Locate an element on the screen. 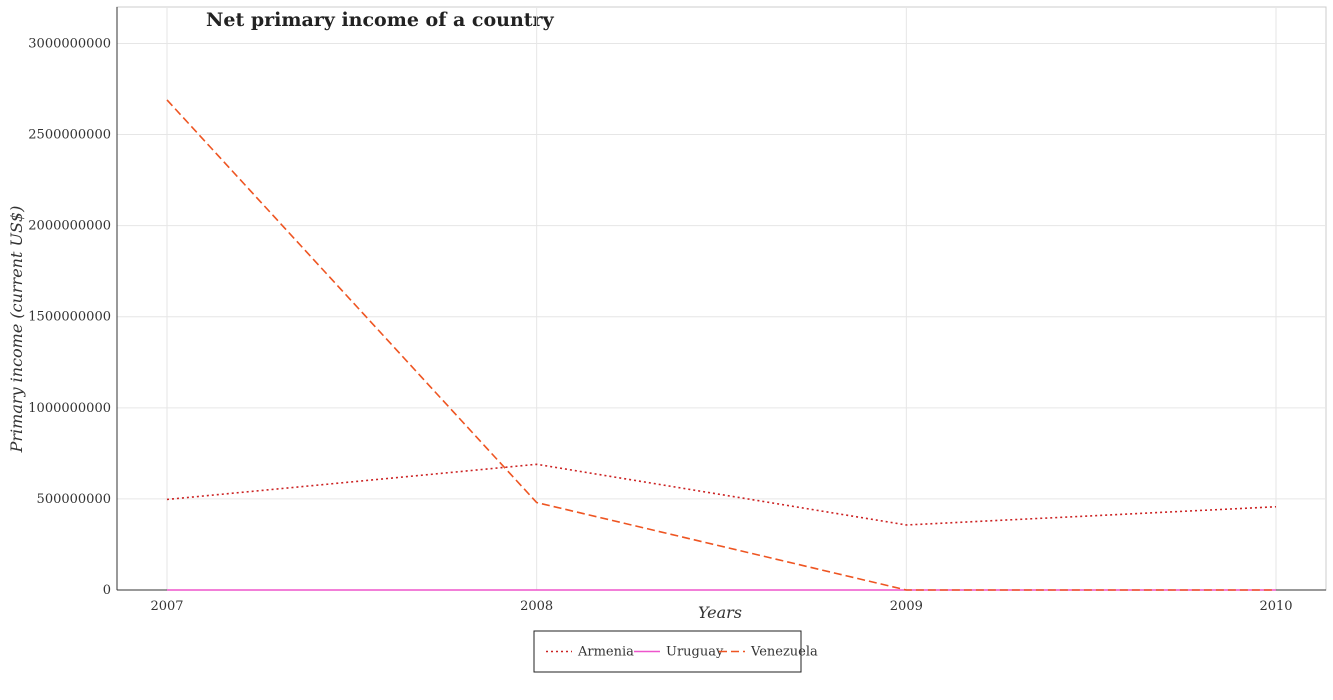 This screenshot has height=700, width=1333. x-tick-label: 2008 is located at coordinates (536, 606).